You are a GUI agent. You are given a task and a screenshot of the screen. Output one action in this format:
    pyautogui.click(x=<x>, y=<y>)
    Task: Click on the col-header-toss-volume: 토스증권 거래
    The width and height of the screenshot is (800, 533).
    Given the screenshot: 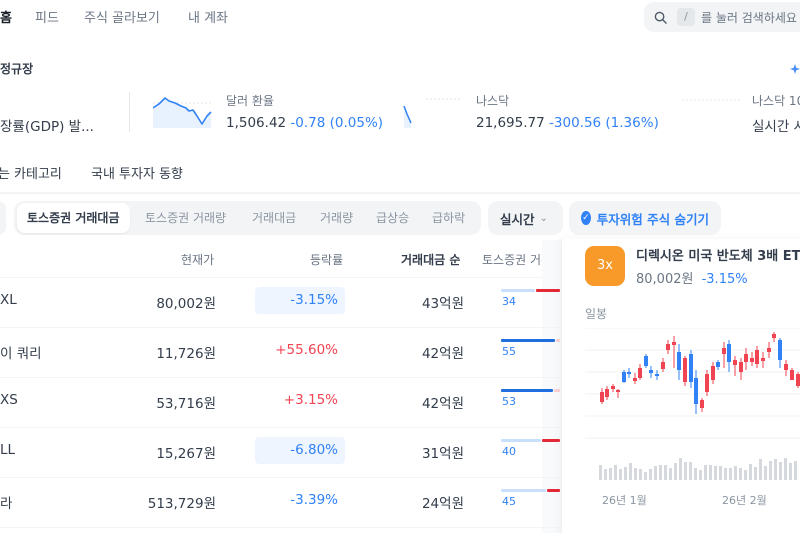 What is the action you would take?
    pyautogui.click(x=517, y=260)
    